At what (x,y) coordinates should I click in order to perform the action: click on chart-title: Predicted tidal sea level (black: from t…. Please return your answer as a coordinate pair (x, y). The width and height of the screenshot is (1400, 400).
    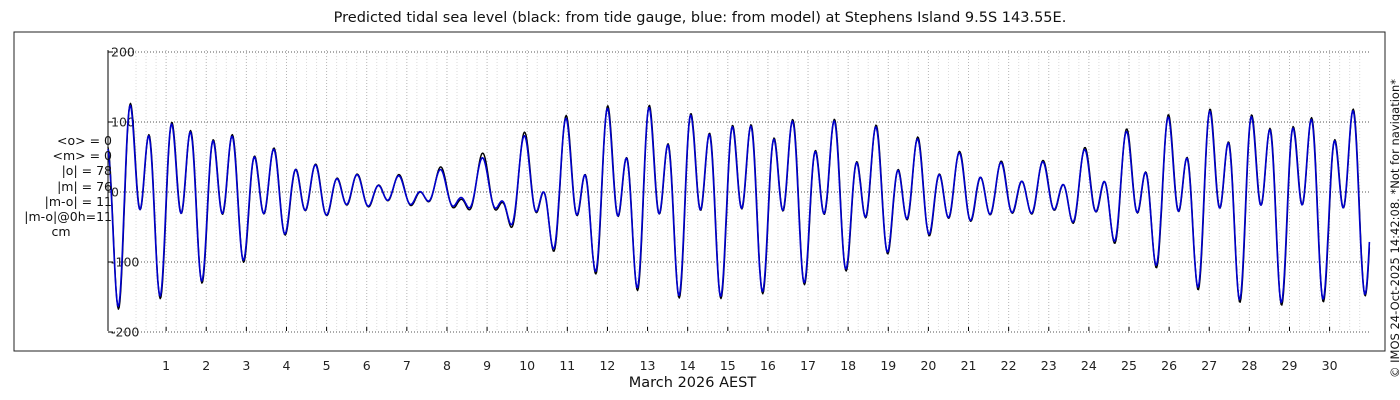
    Looking at the image, I should click on (700, 18).